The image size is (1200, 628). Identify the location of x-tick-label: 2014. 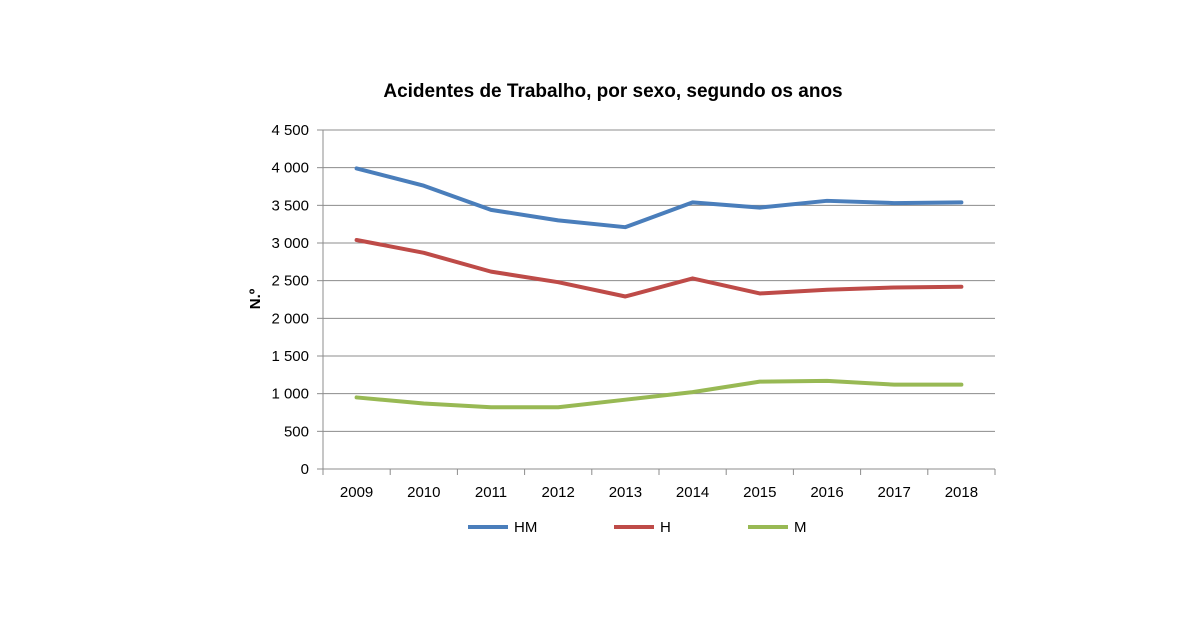
(692, 492).